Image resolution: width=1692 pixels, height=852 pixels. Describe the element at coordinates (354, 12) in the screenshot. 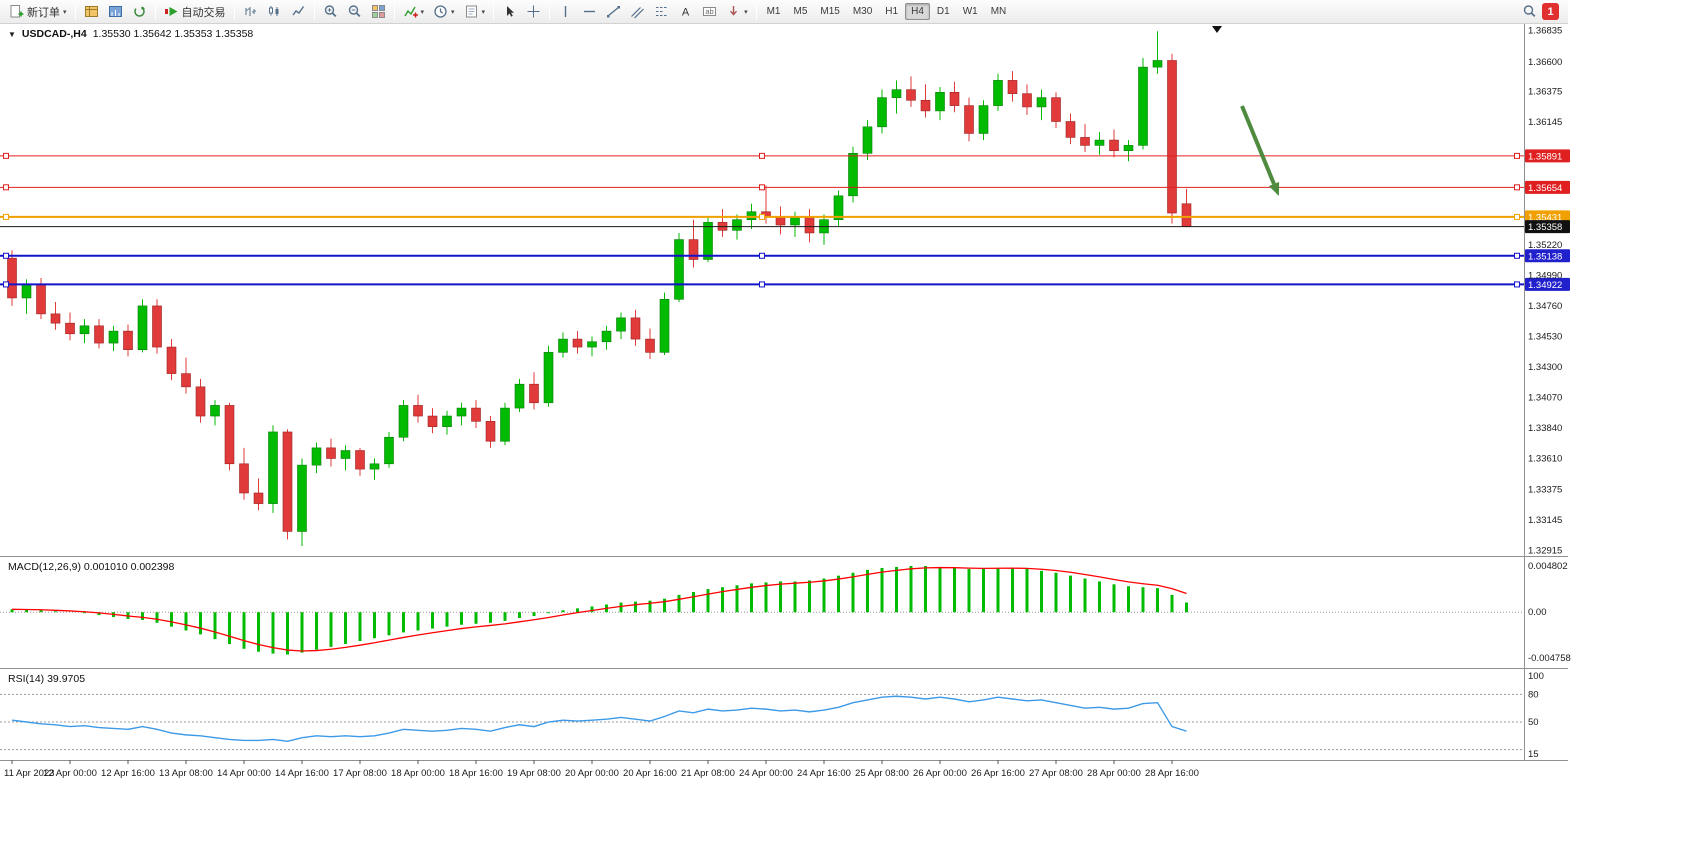

I see `zoom-out-button` at that location.